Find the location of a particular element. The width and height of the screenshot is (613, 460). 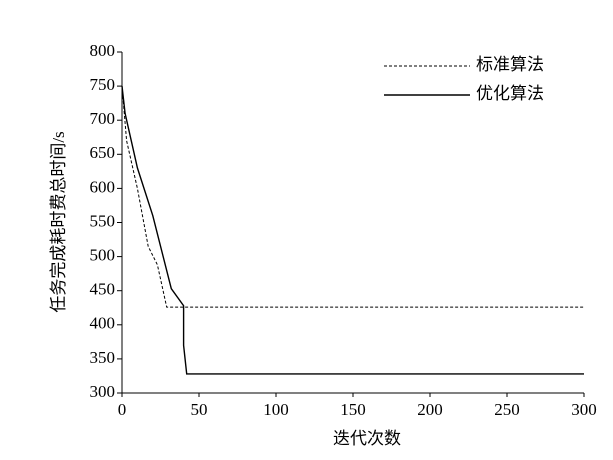

y-tick-label: 400 is located at coordinates (103, 323).